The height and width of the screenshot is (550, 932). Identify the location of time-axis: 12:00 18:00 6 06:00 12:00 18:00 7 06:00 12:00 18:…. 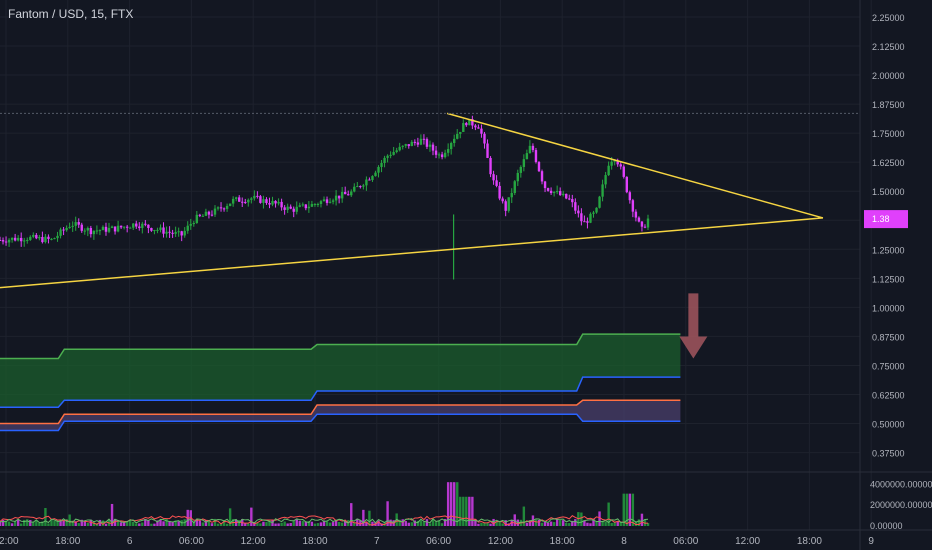
(466, 538).